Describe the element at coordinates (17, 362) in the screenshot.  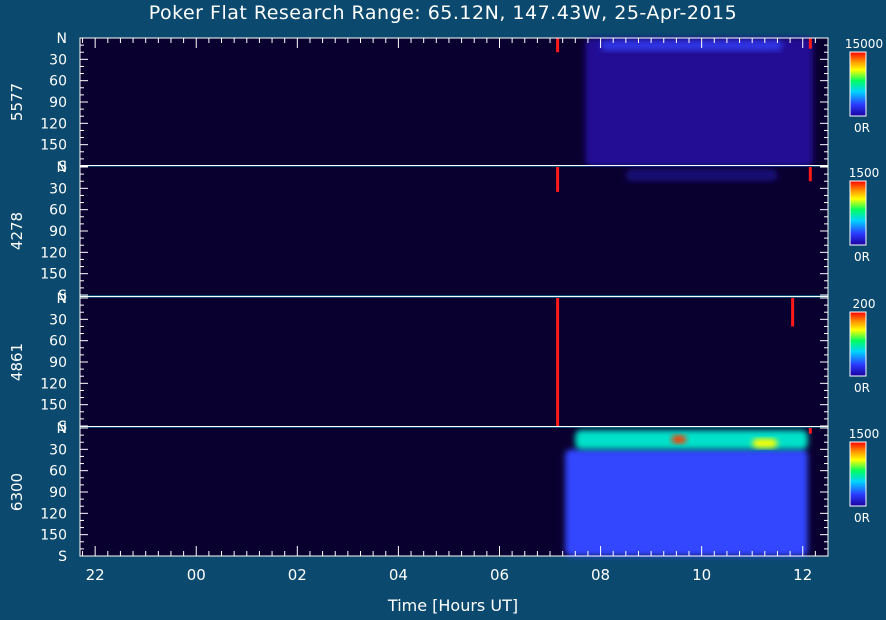
I see `wavelength-label: 4861` at that location.